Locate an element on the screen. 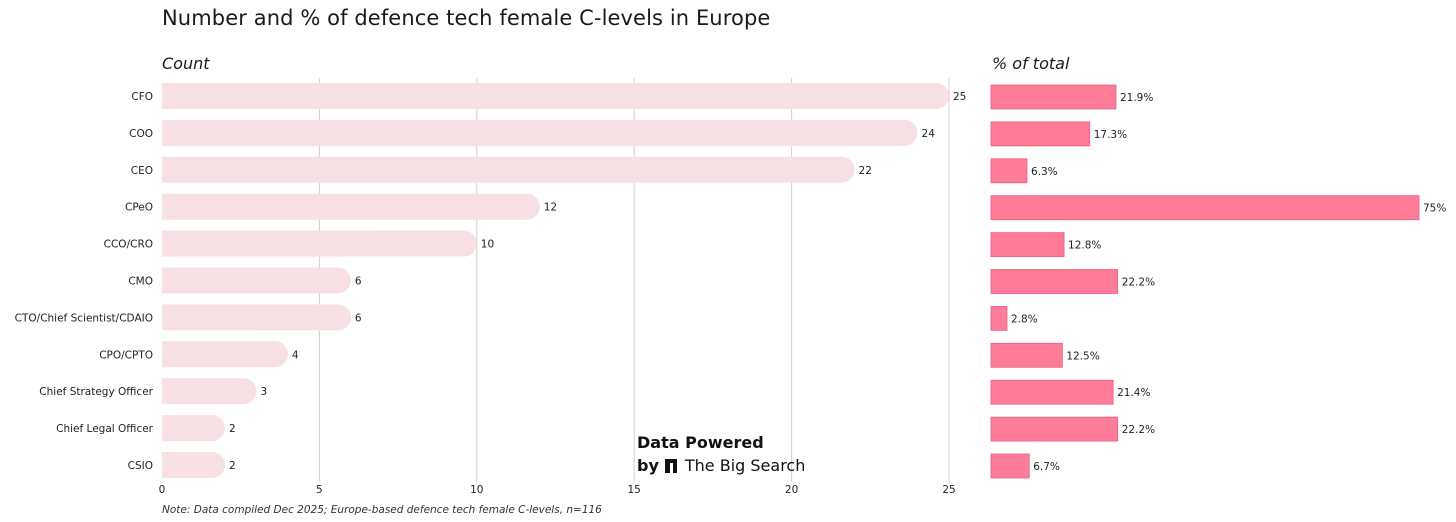 The width and height of the screenshot is (1456, 522). percent-value-label: 75% is located at coordinates (1434, 209).